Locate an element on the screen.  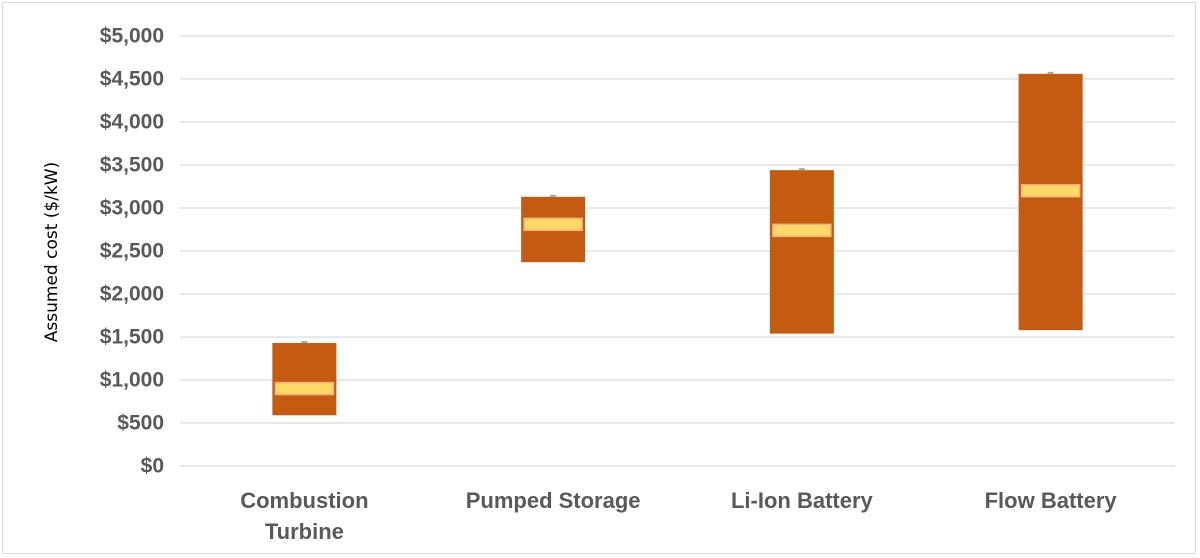
category-label: Li-Ion Battery is located at coordinates (802, 500).